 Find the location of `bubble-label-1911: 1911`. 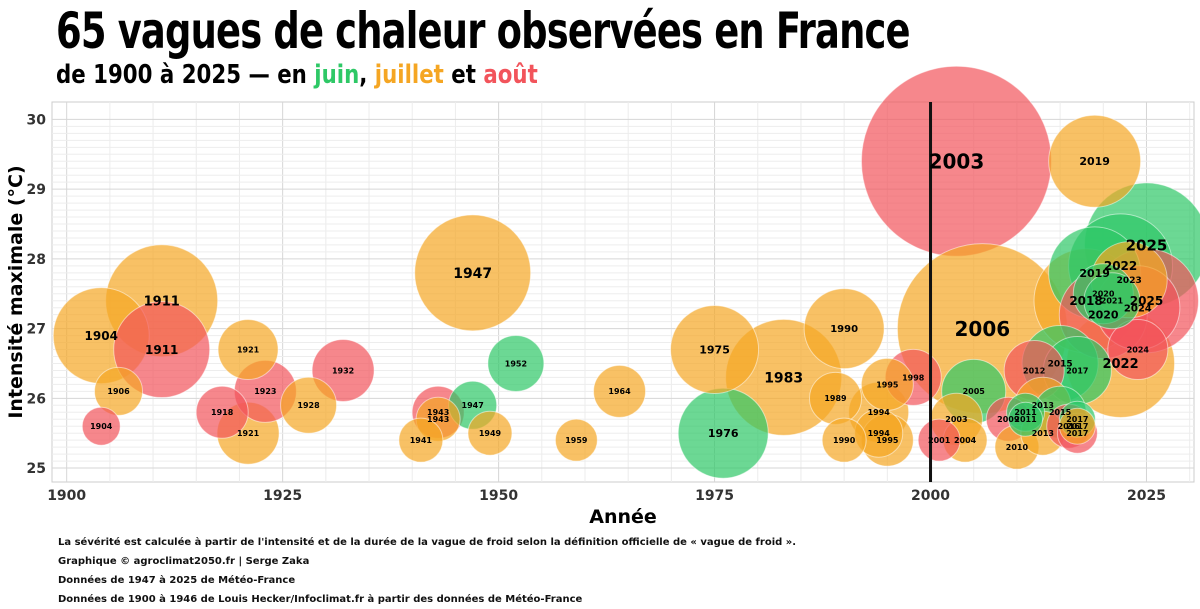

bubble-label-1911: 1911 is located at coordinates (161, 350).